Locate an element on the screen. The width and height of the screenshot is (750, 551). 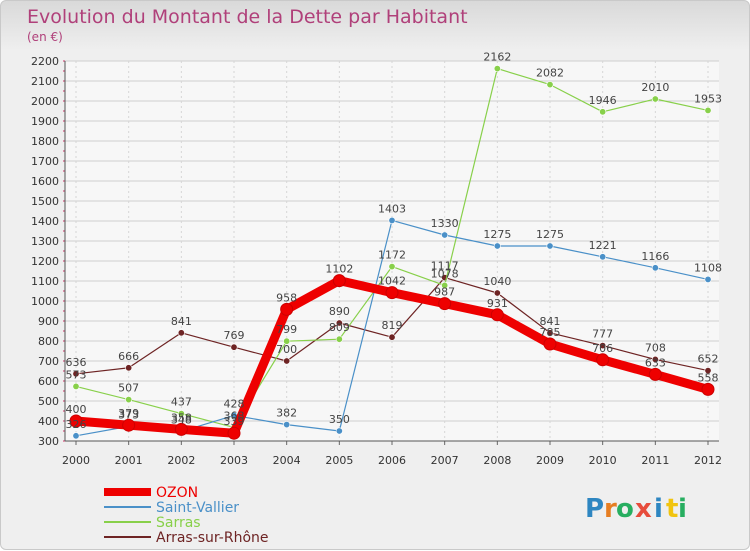
data-label-sarras: 2082 is located at coordinates (550, 73).